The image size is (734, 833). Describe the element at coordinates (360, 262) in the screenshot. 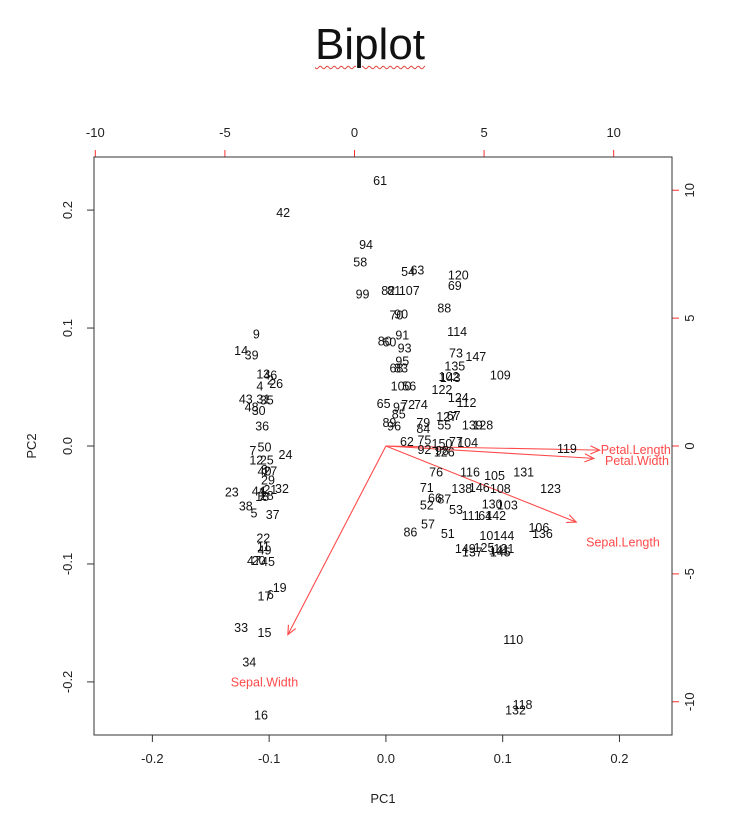

I see `point-label: 58` at that location.